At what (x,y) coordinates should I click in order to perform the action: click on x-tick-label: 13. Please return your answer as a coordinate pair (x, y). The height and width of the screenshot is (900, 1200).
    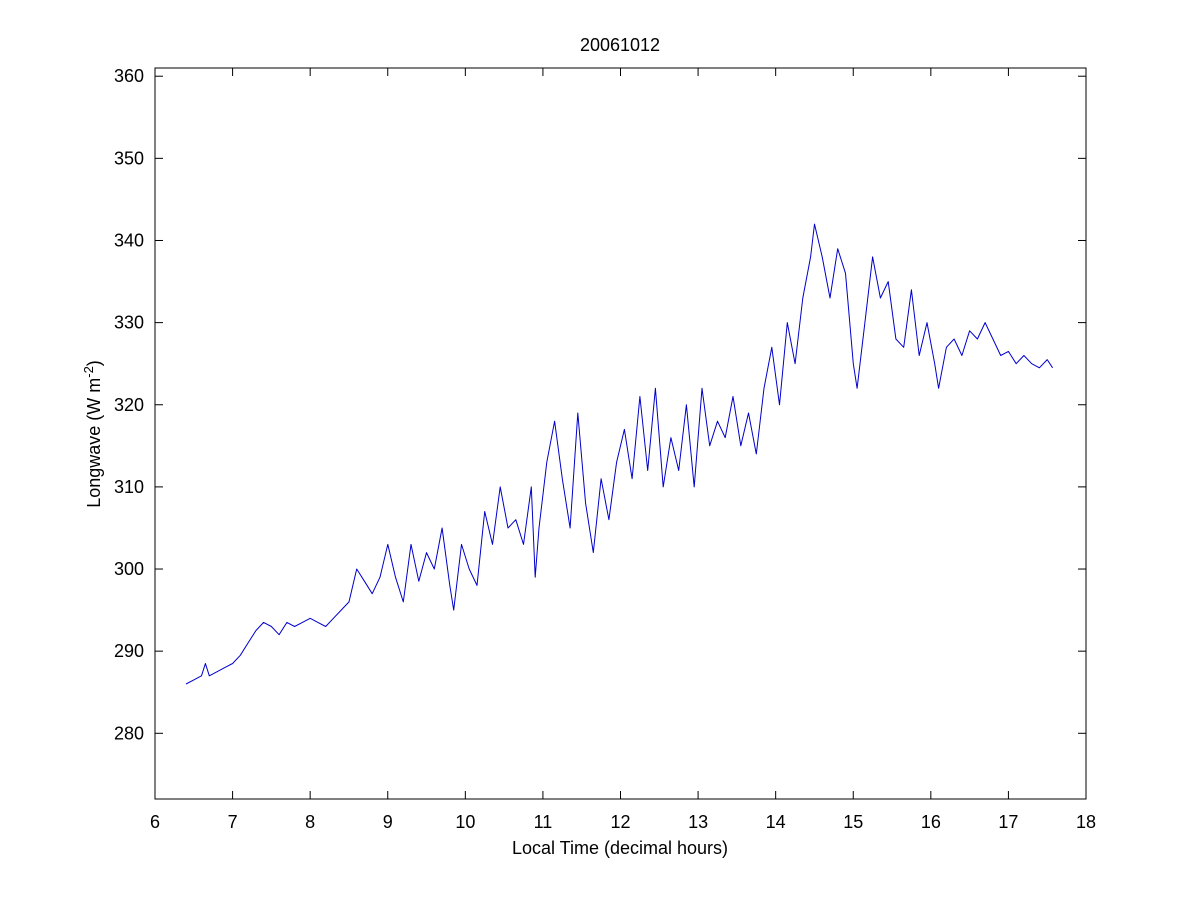
    Looking at the image, I should click on (698, 822).